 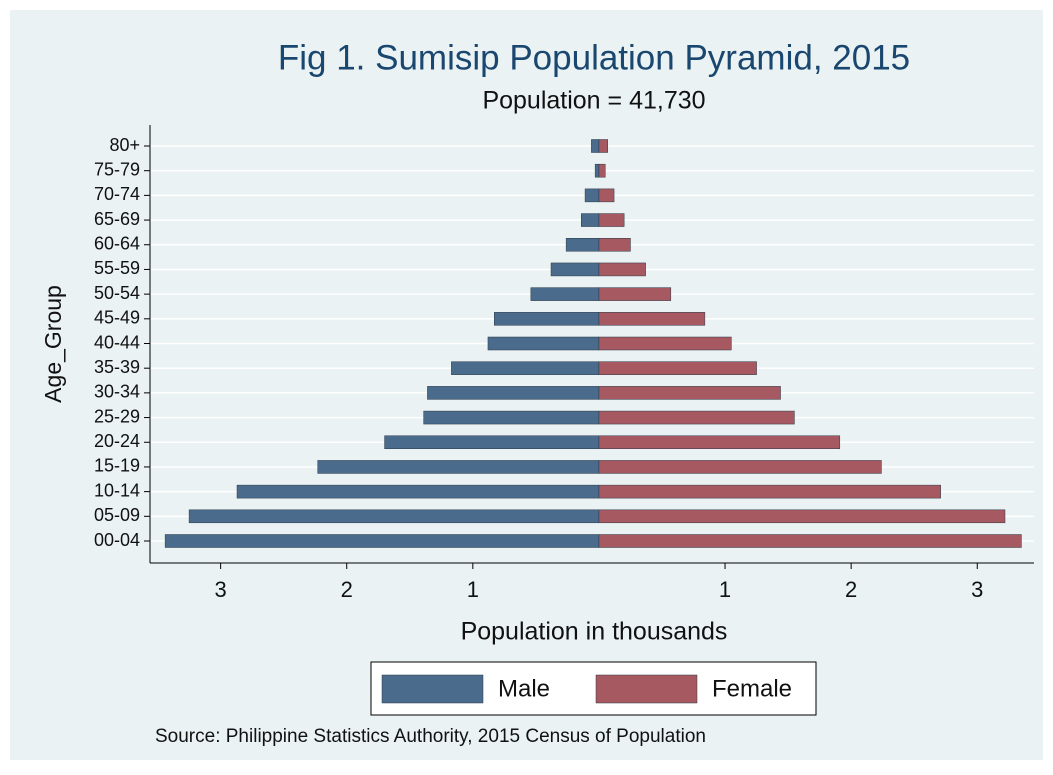 What do you see at coordinates (117, 441) in the screenshot?
I see `y-tick-label: 20-24` at bounding box center [117, 441].